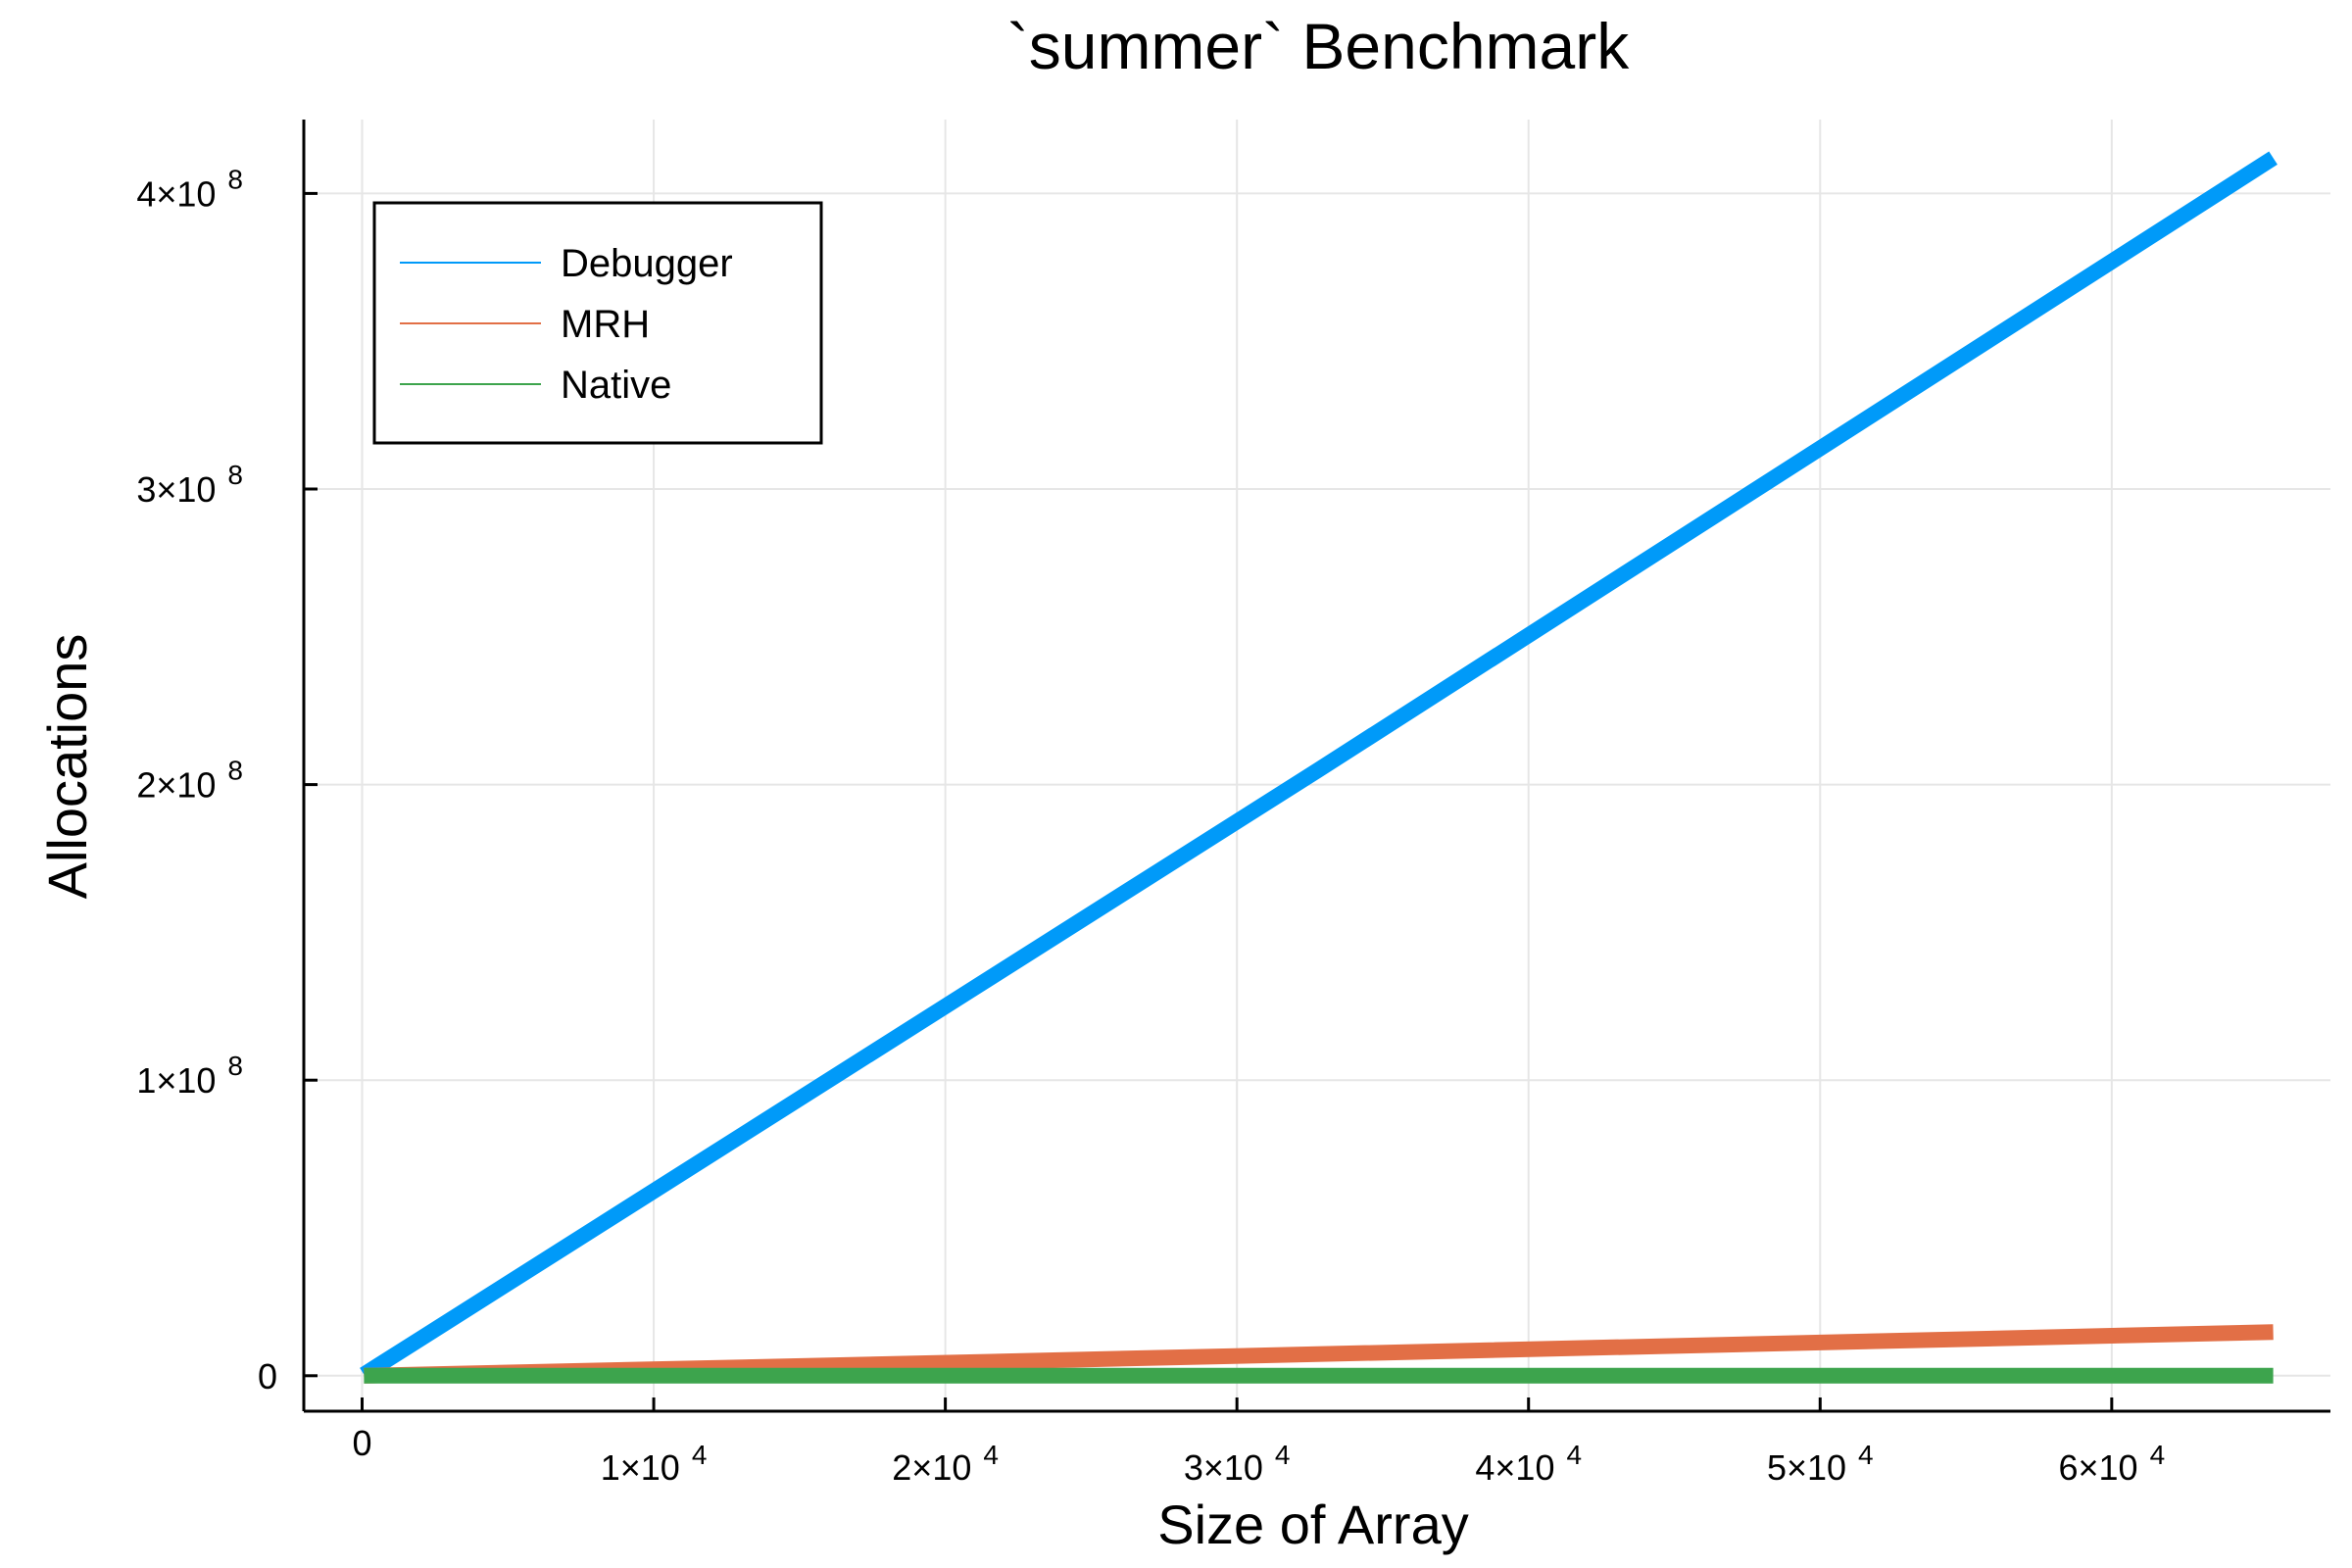 Image resolution: width=2352 pixels, height=1568 pixels. I want to click on y-tick-label: 1×10 8, so click(189, 1076).